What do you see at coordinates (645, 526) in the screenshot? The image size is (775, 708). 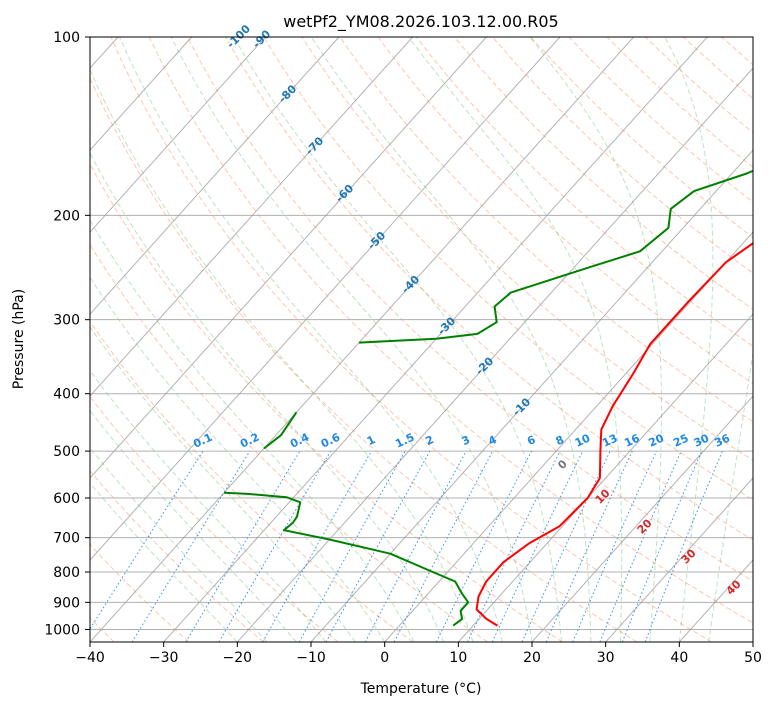 I see `moist-adiabat-label: 20` at bounding box center [645, 526].